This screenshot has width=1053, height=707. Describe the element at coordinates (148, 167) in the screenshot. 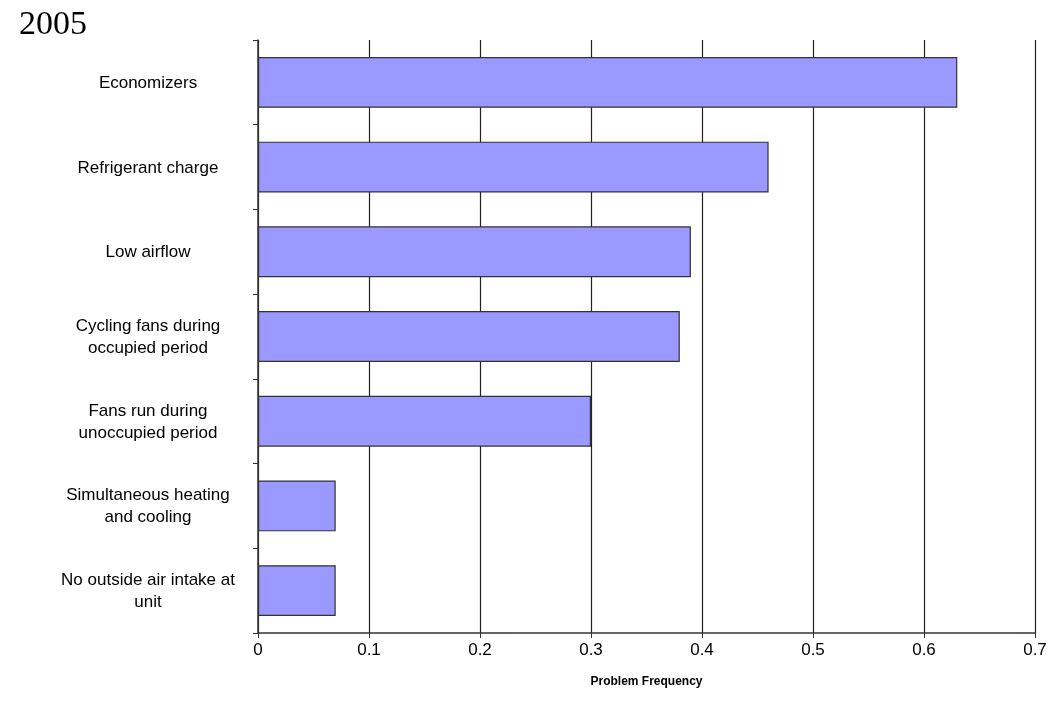

I see `y-tick-label: Refrigerant charge` at that location.